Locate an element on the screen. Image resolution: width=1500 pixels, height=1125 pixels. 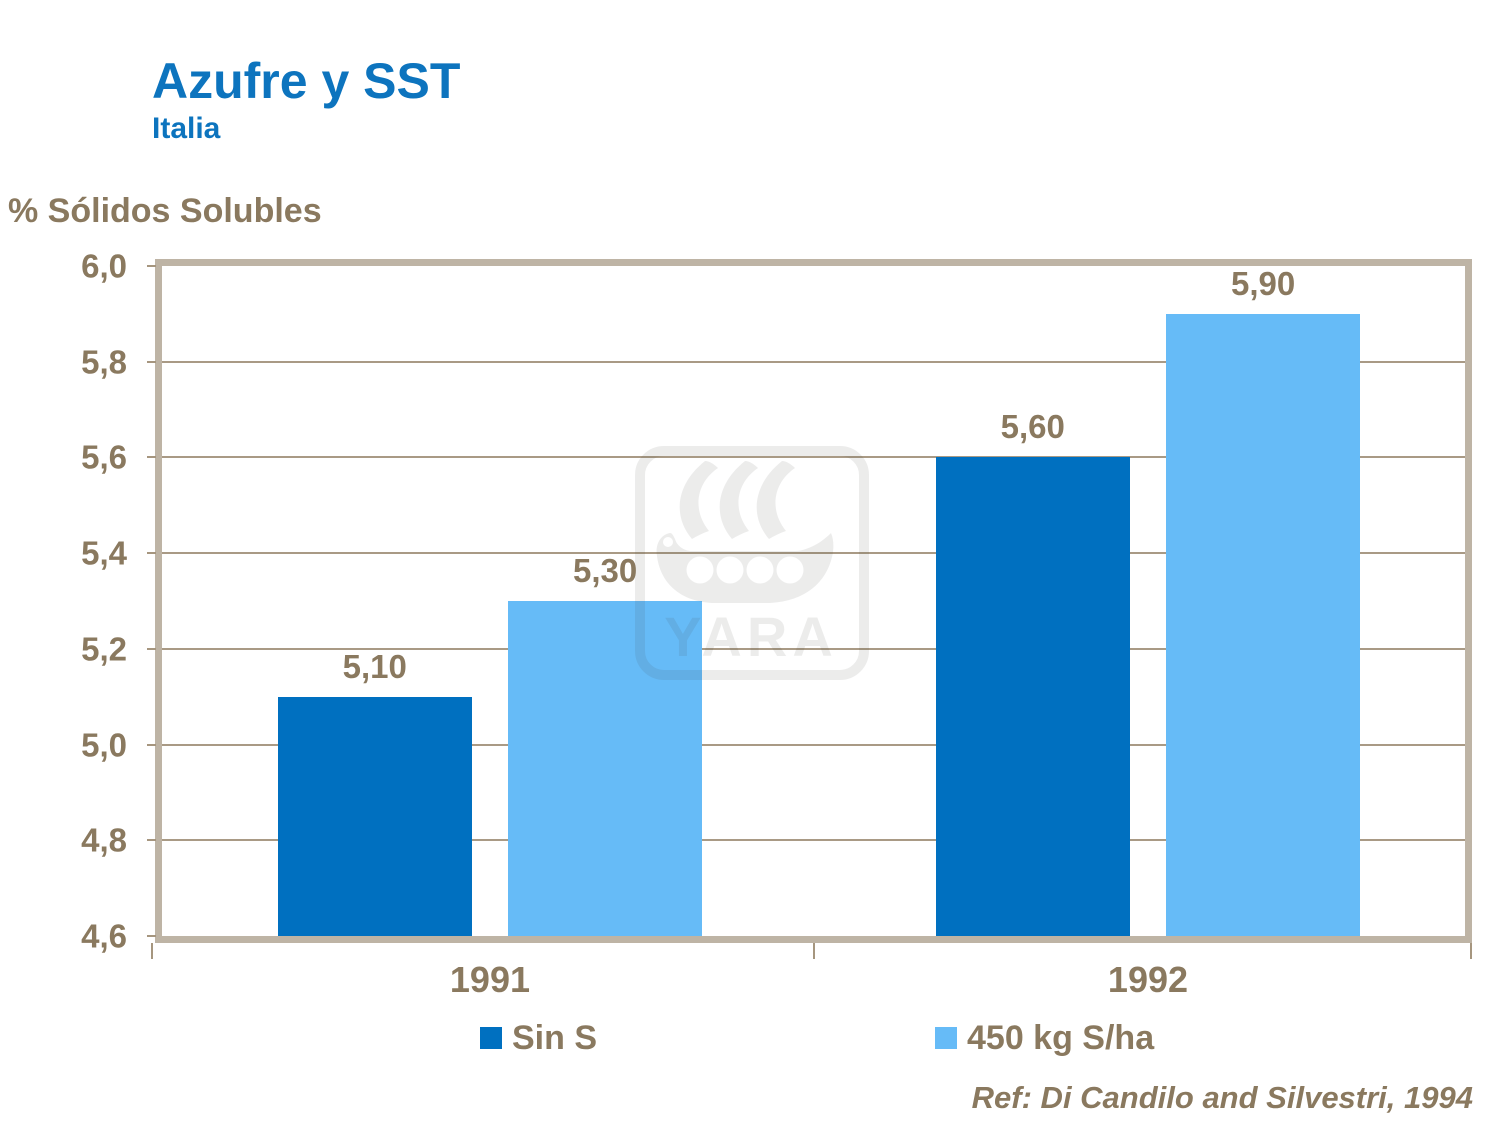
legend-label: 450 kg S/ha is located at coordinates (1061, 1038).